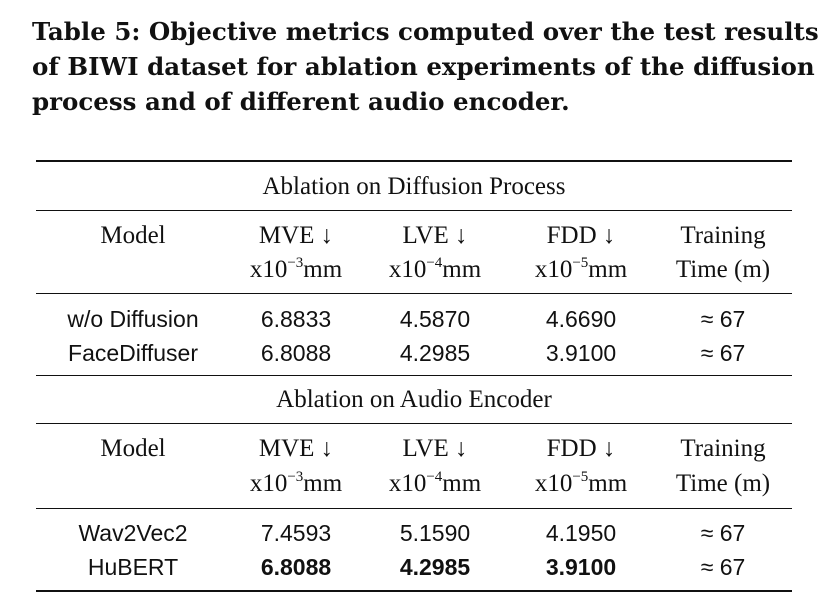 This screenshot has height=604, width=820. I want to click on row-mve: 6.8833, so click(296, 319).